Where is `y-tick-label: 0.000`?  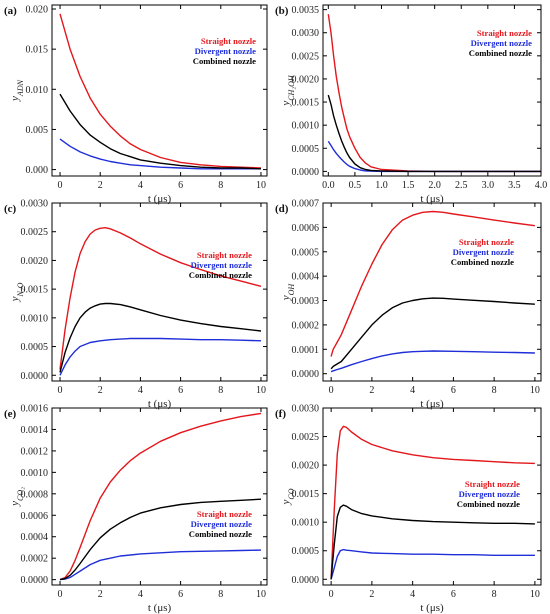 y-tick-label: 0.000 is located at coordinates (37, 170).